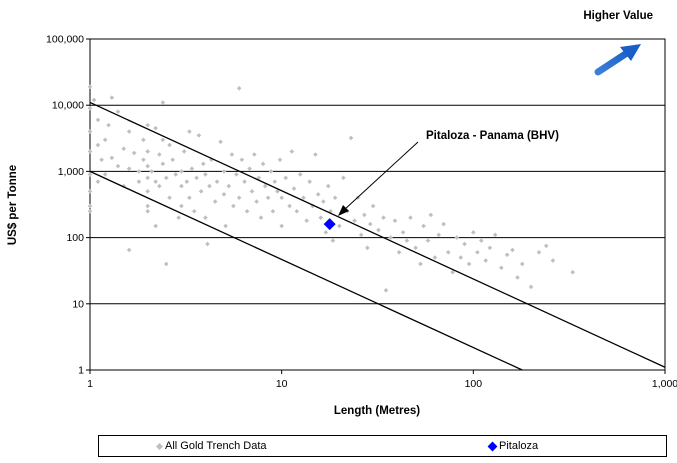  I want to click on y-axis-label: US$ per Tonne, so click(13, 205).